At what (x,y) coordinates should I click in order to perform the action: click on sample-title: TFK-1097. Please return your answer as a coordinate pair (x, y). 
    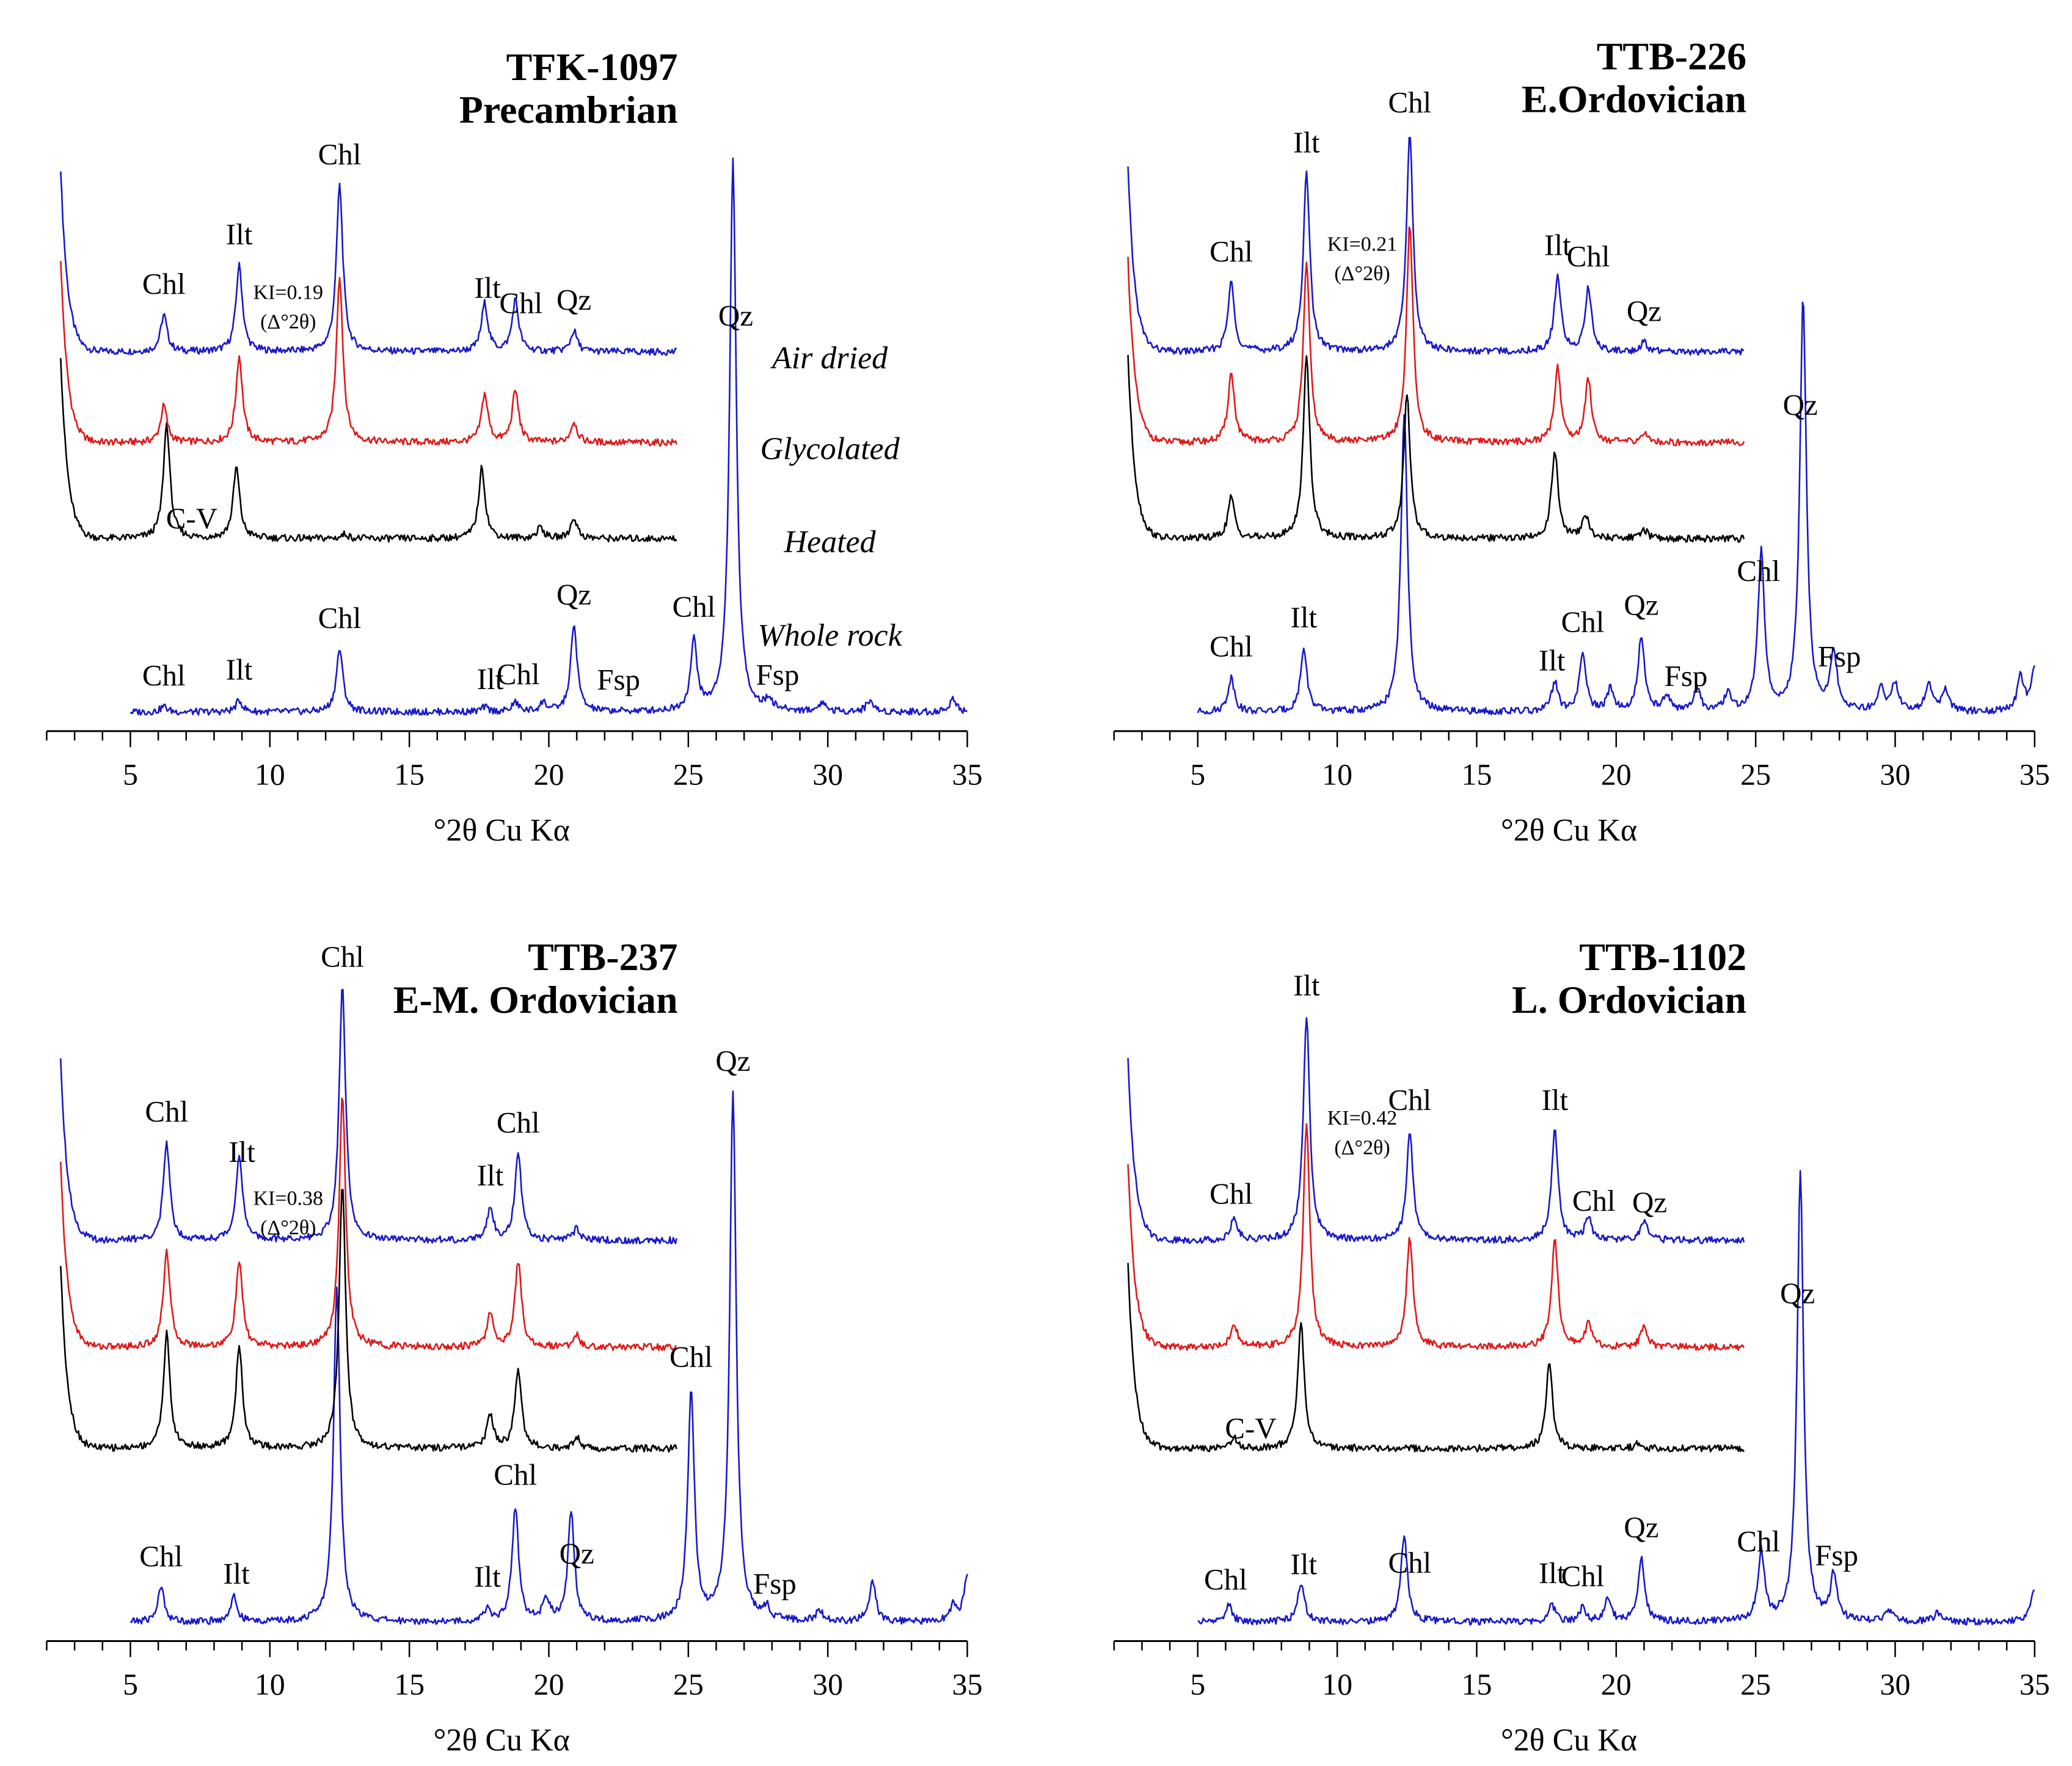
    Looking at the image, I should click on (592, 67).